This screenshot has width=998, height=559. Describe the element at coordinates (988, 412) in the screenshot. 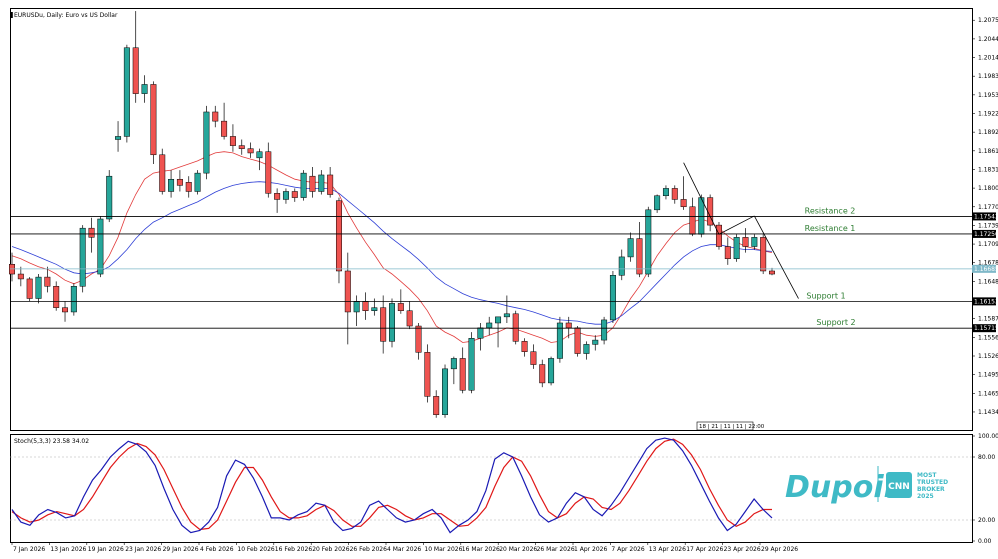

I see `y-tick-label: 1.14345` at that location.